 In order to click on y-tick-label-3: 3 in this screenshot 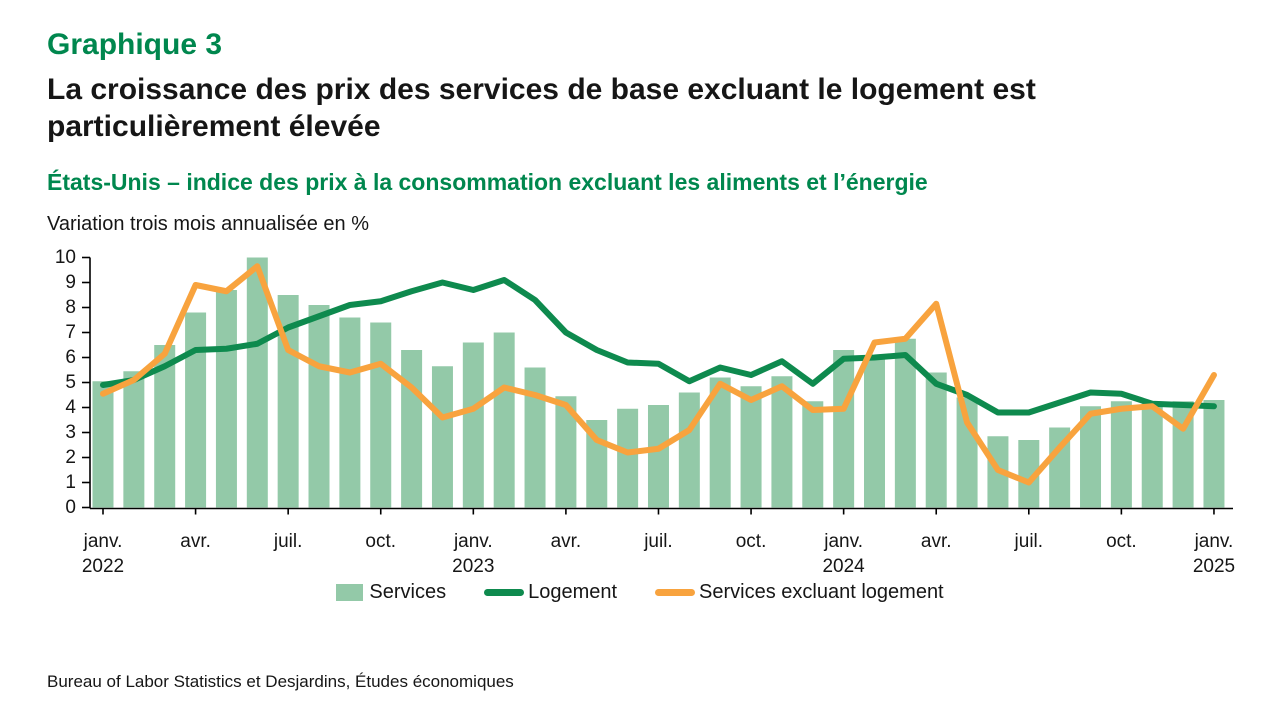, I will do `click(70, 432)`.